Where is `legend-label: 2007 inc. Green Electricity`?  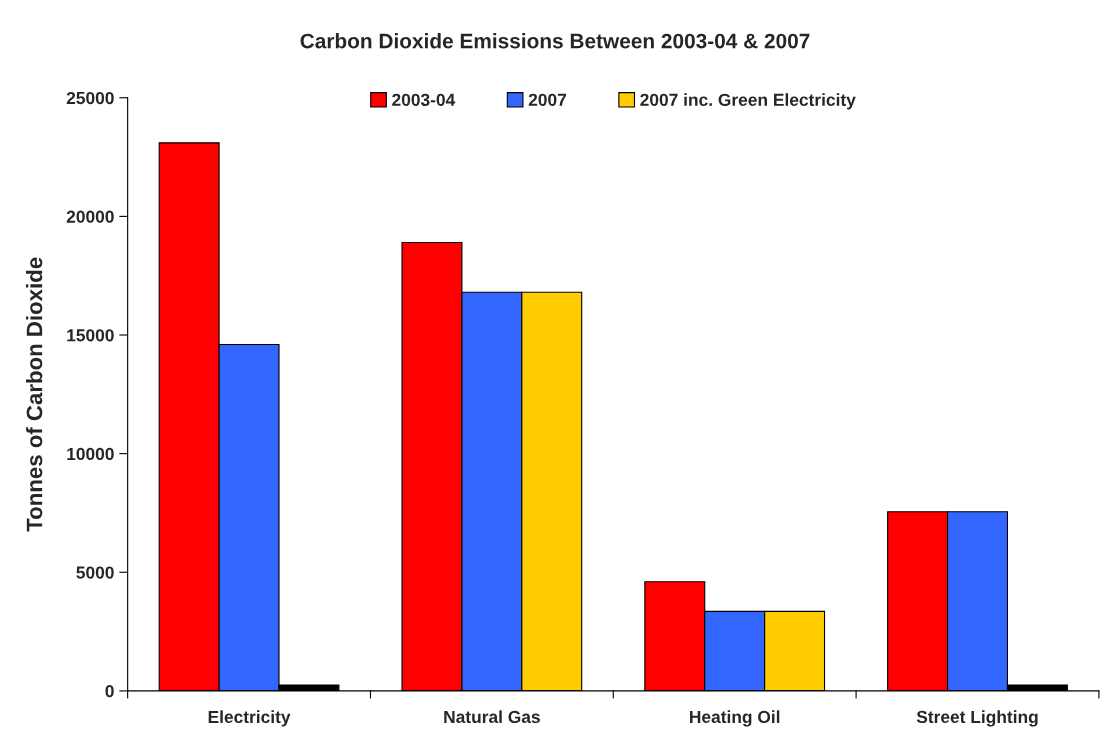
legend-label: 2007 inc. Green Electricity is located at coordinates (748, 101).